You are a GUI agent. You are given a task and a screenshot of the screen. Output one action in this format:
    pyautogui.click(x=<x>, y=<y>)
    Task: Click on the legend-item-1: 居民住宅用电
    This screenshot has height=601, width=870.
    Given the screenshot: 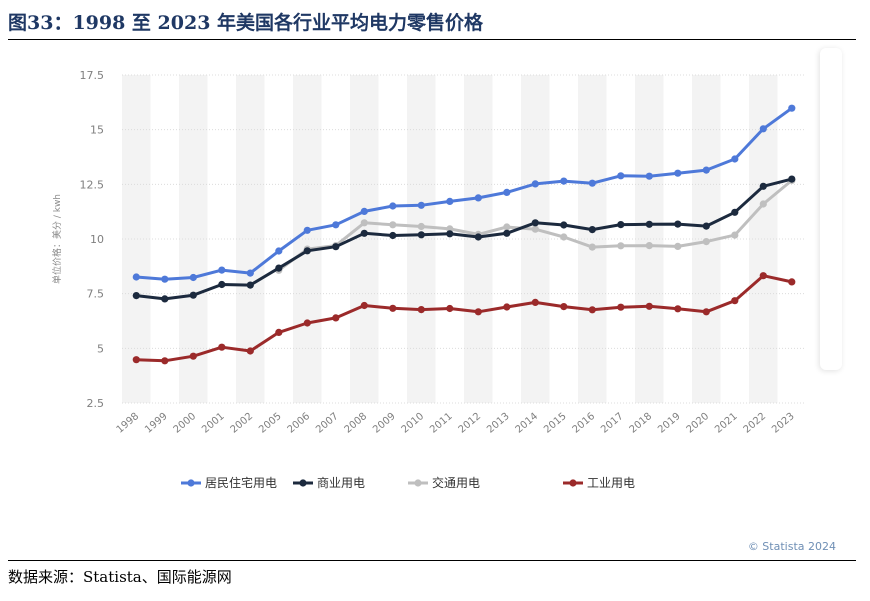 What is the action you would take?
    pyautogui.click(x=229, y=482)
    